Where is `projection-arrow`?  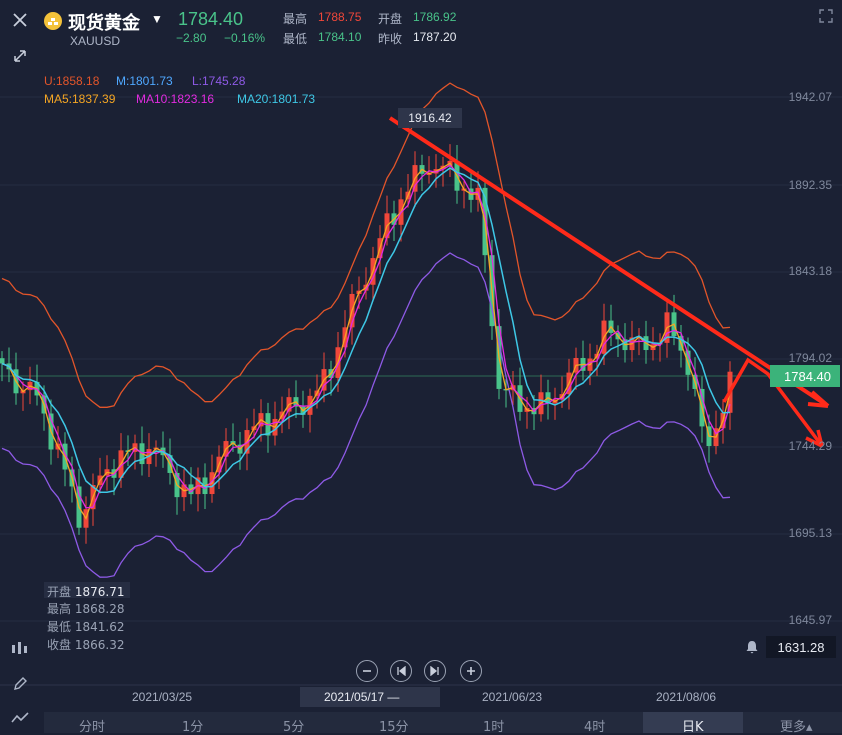
projection-arrow is located at coordinates (773, 402).